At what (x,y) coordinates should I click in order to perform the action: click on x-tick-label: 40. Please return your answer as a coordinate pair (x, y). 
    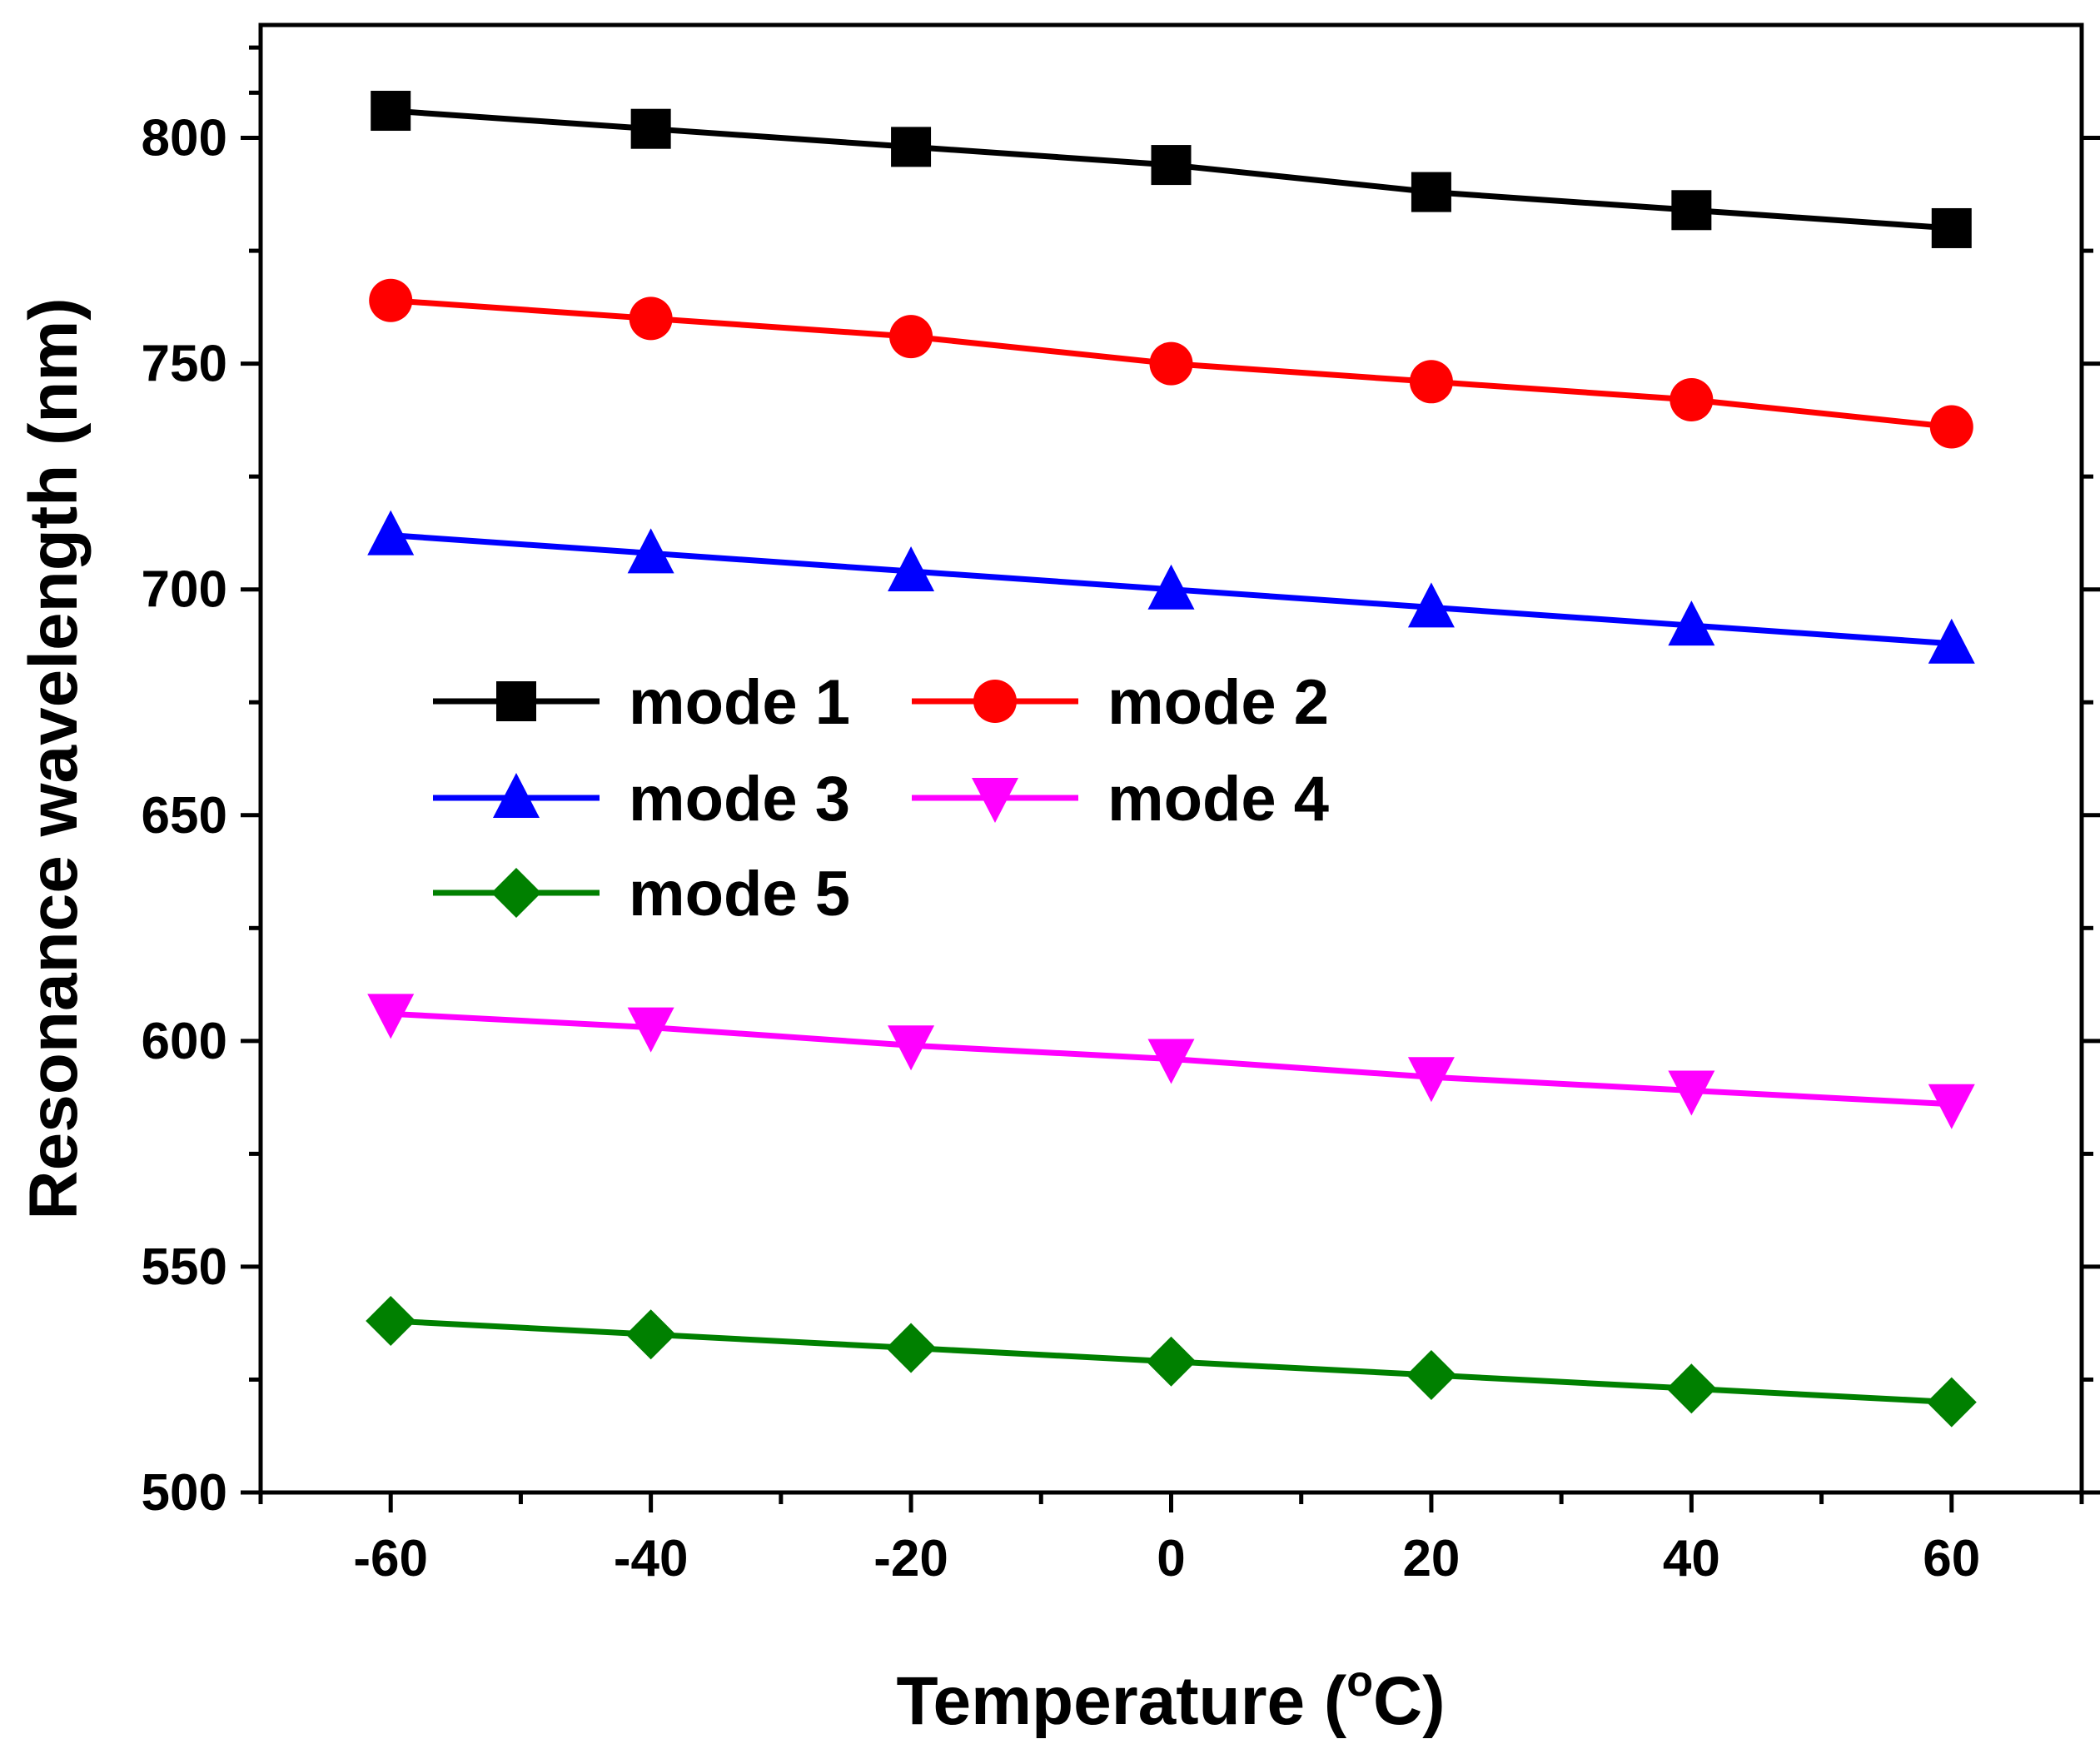
    Looking at the image, I should click on (1692, 1558).